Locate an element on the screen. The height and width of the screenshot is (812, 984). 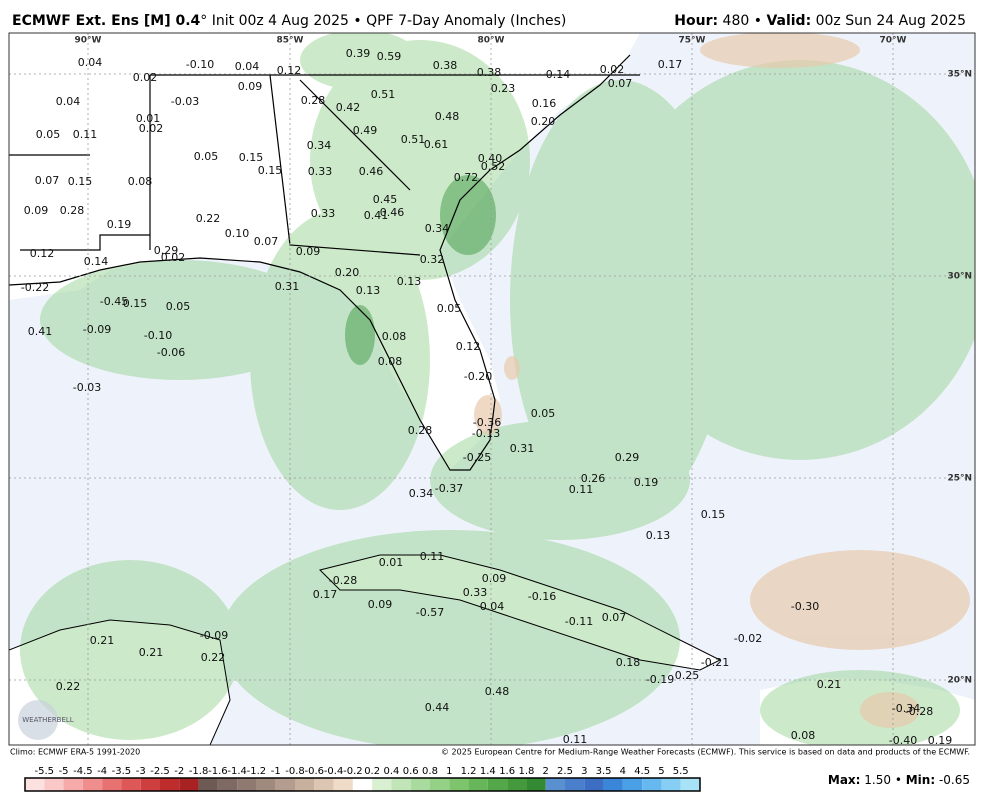
colorbar-tick: -0.8 is located at coordinates (295, 771).